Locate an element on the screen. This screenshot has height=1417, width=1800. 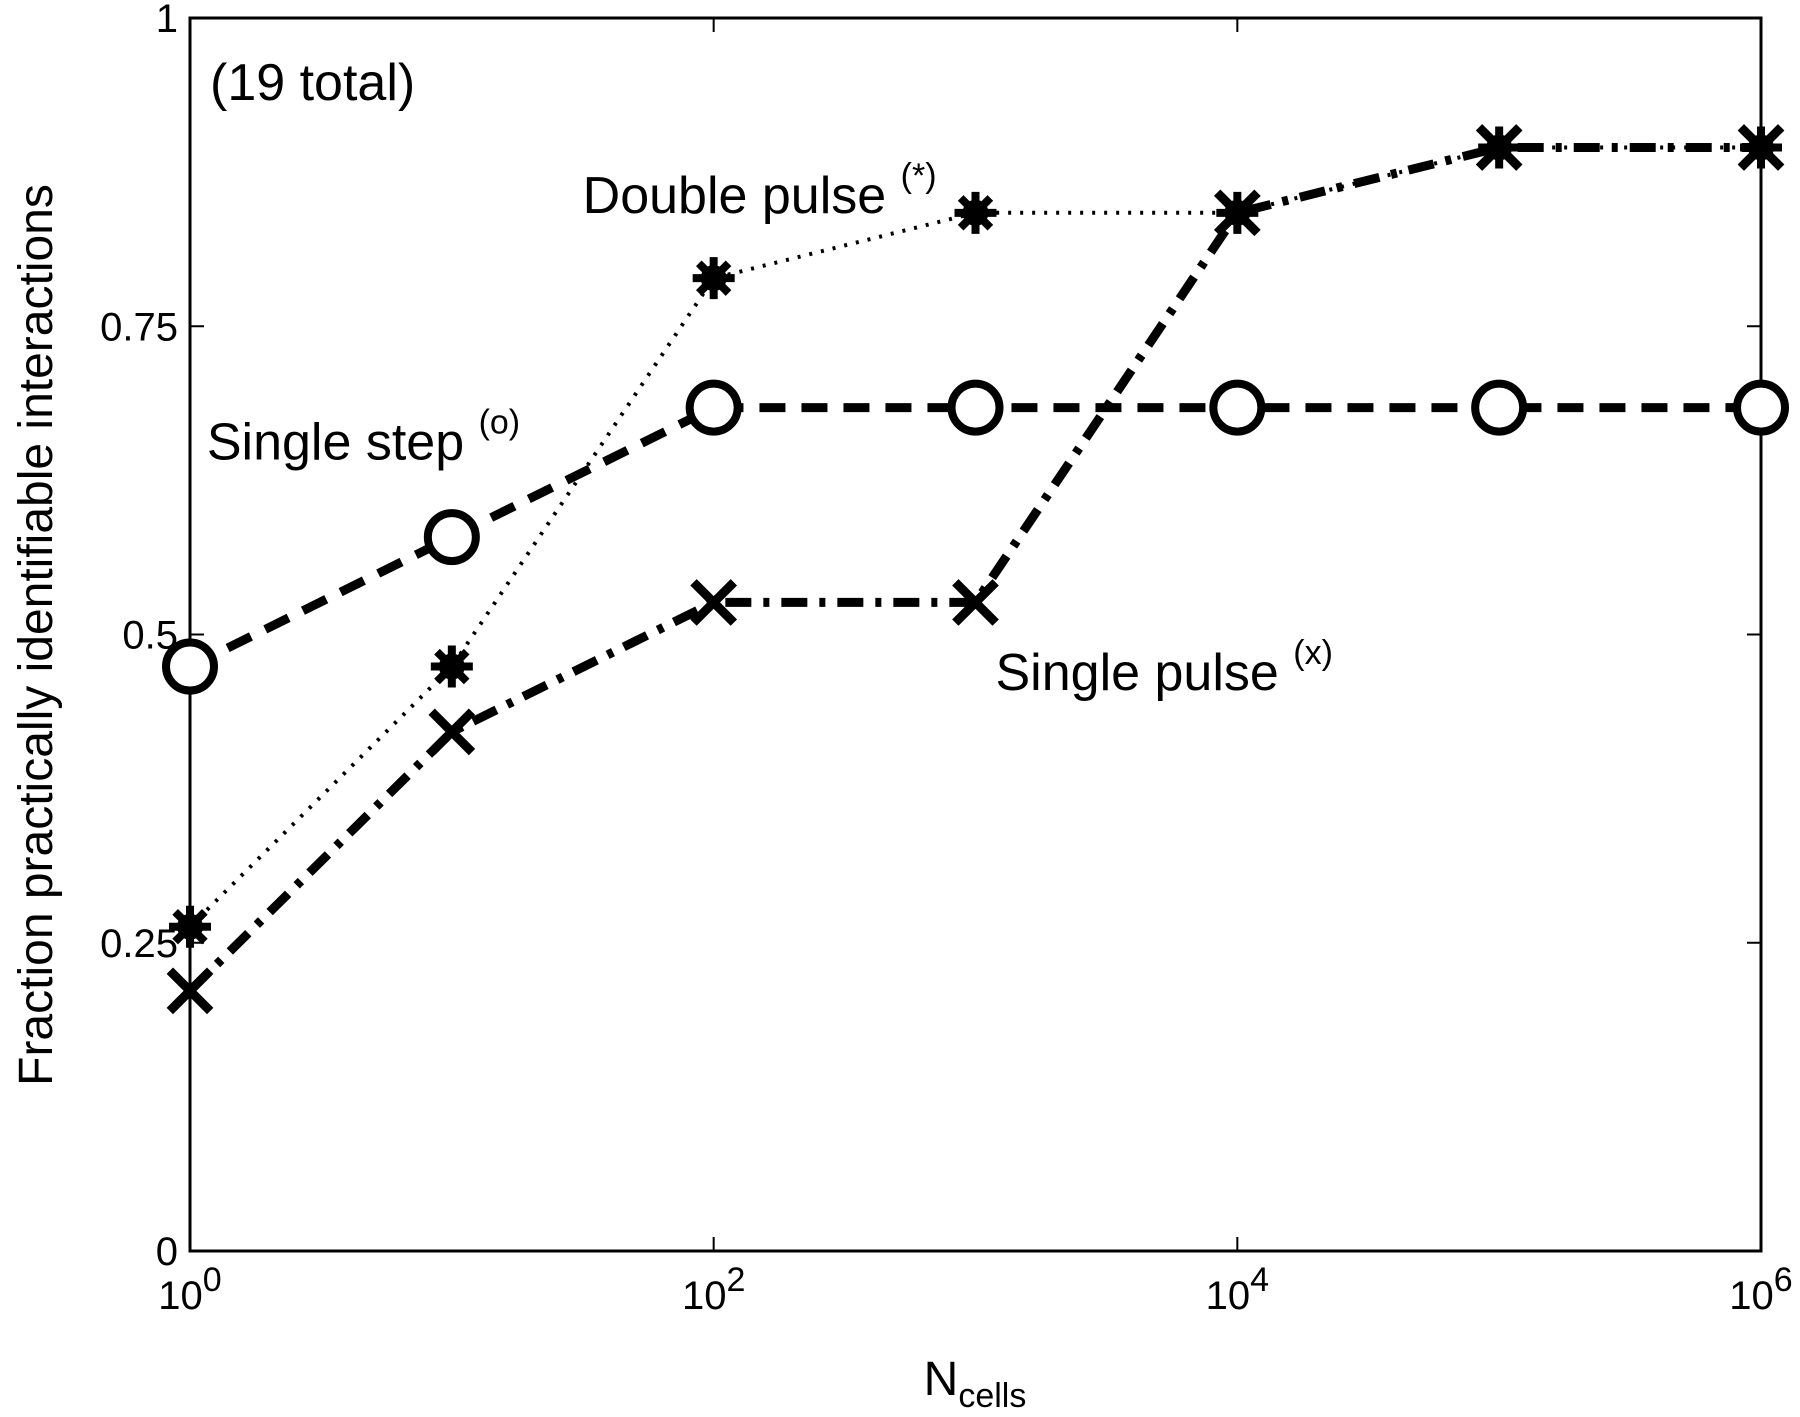
y-tick-label: 0.25 is located at coordinates (139, 944).